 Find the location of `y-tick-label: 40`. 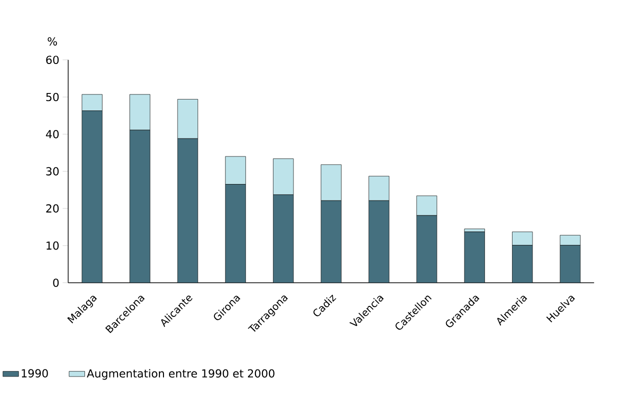

y-tick-label: 40 is located at coordinates (52, 134).